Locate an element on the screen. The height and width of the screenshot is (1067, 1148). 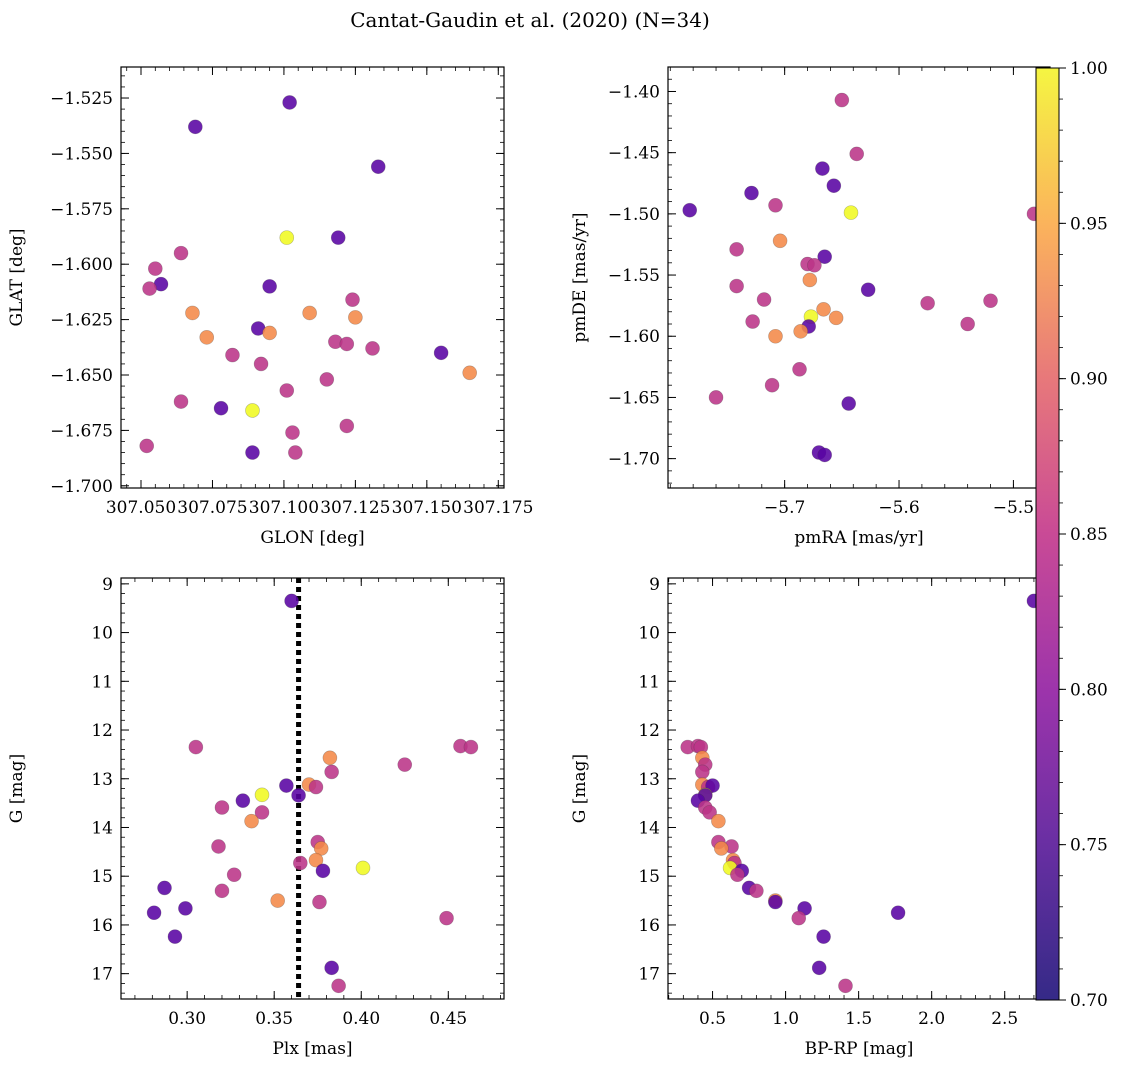
colorbar-gradient is located at coordinates (1047, 534).